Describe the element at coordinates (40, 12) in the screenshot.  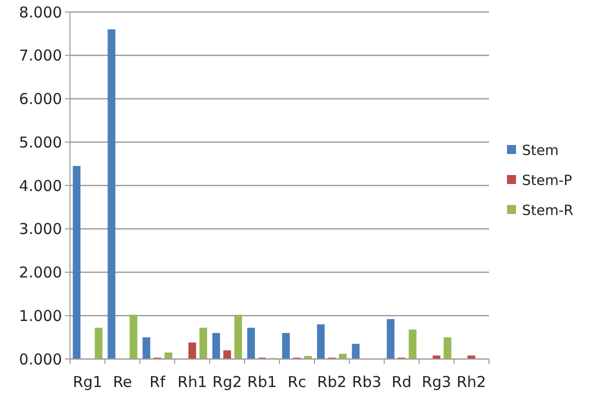
I see `y-tick-label: 8.000` at that location.